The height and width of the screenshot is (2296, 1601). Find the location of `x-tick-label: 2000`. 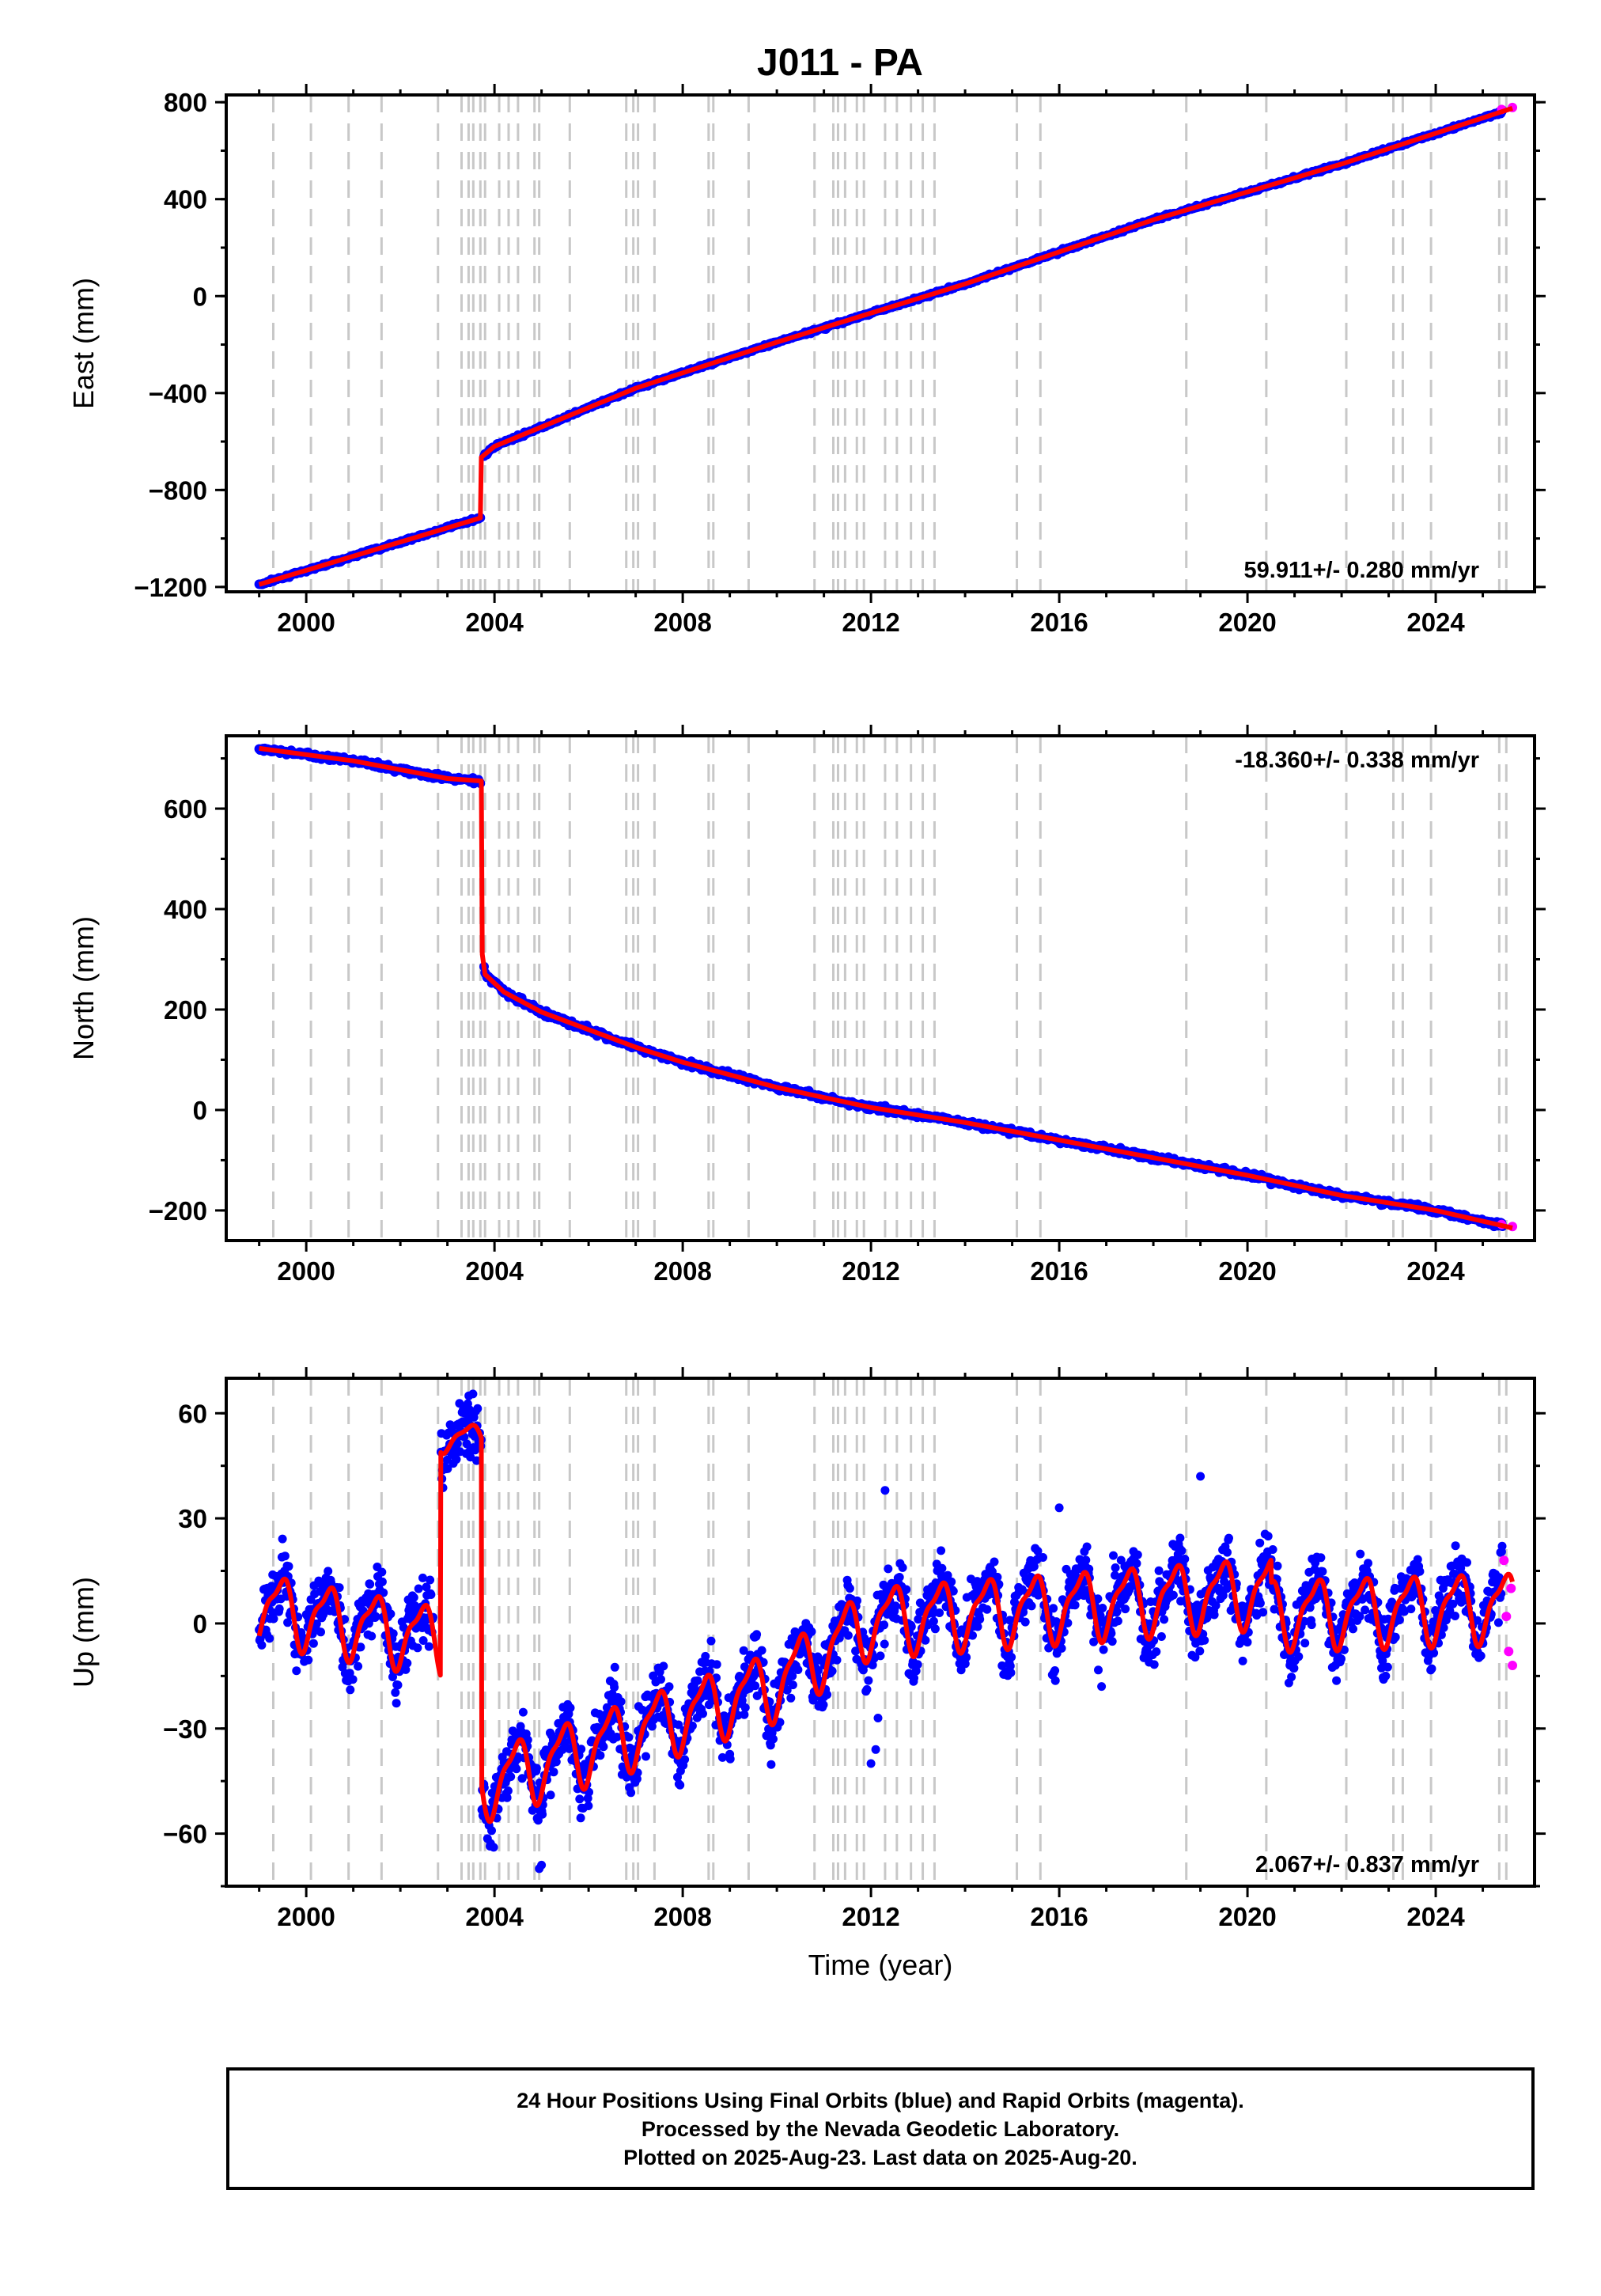

x-tick-label: 2000 is located at coordinates (306, 622).